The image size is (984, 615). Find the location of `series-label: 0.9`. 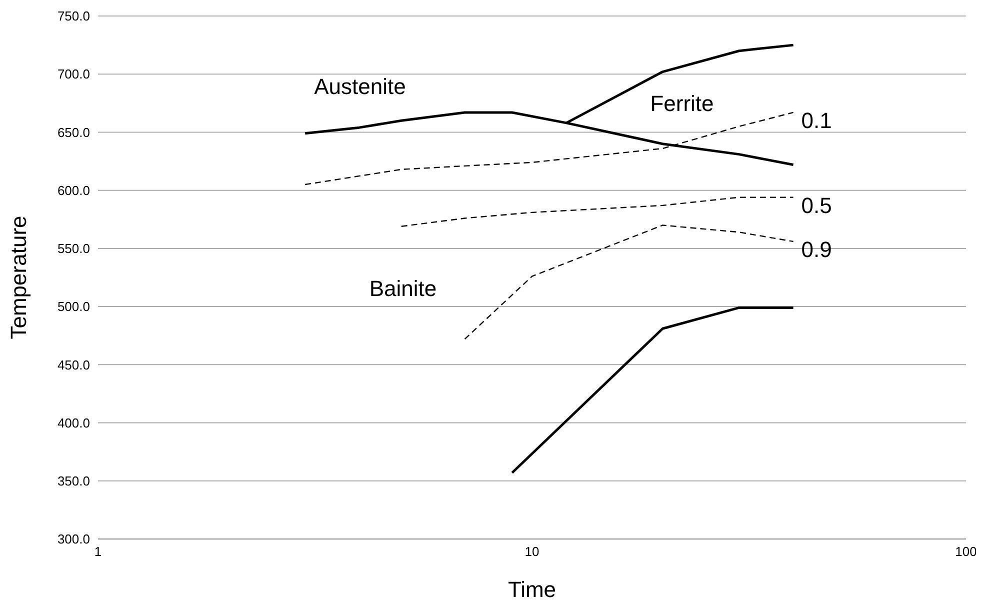

series-label: 0.9 is located at coordinates (816, 249).